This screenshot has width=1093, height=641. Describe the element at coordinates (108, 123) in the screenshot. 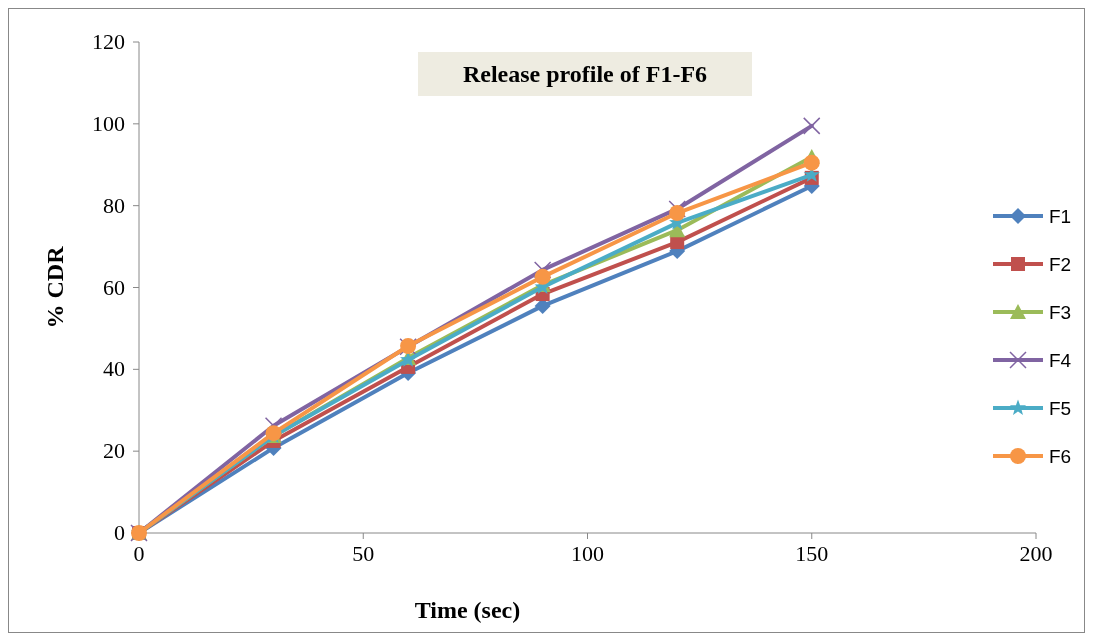

I see `y-tick-label: 100` at that location.